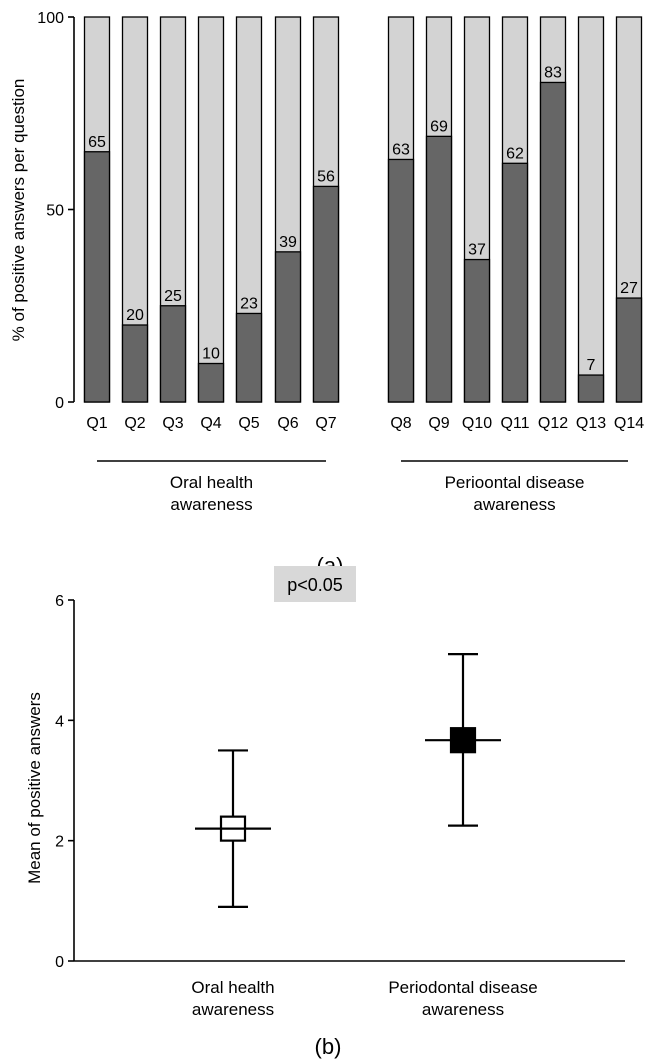 The image size is (649, 1063). I want to click on x-tick-label-q4: Q4, so click(210, 423).